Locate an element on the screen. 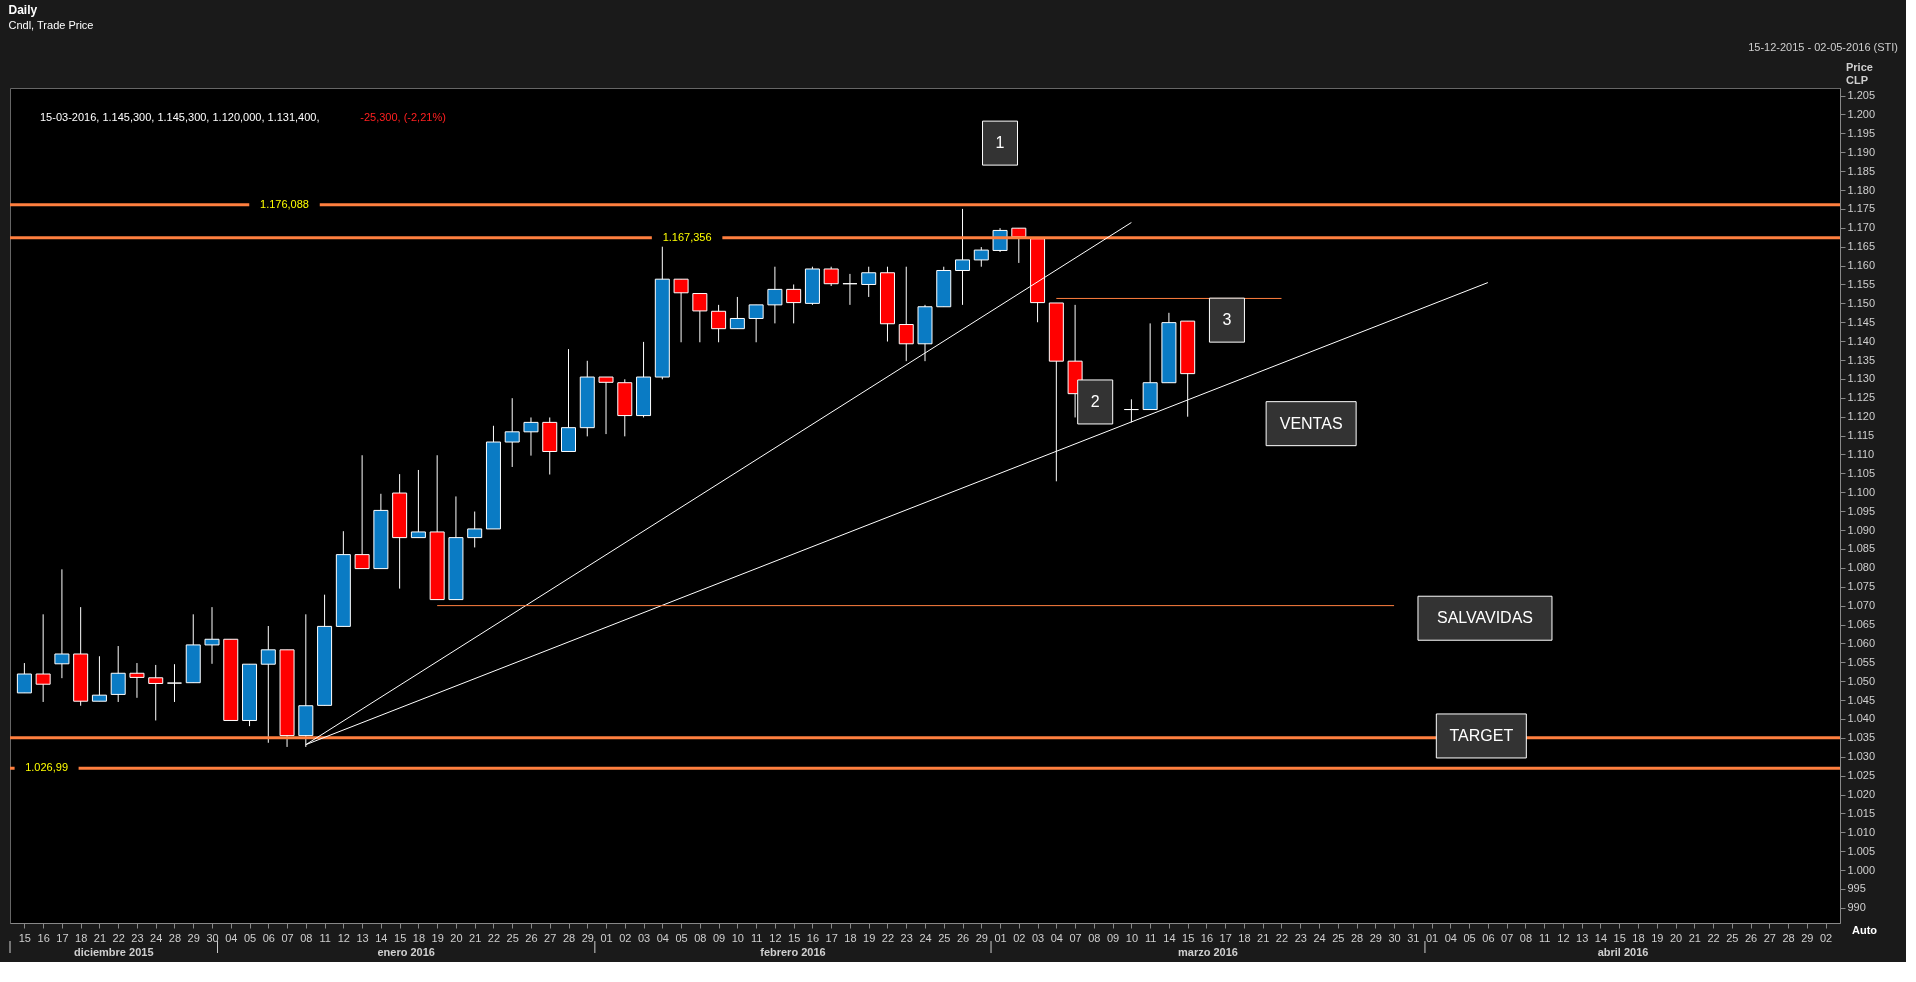 The height and width of the screenshot is (982, 1916). x-tick-label: 09 is located at coordinates (719, 937).